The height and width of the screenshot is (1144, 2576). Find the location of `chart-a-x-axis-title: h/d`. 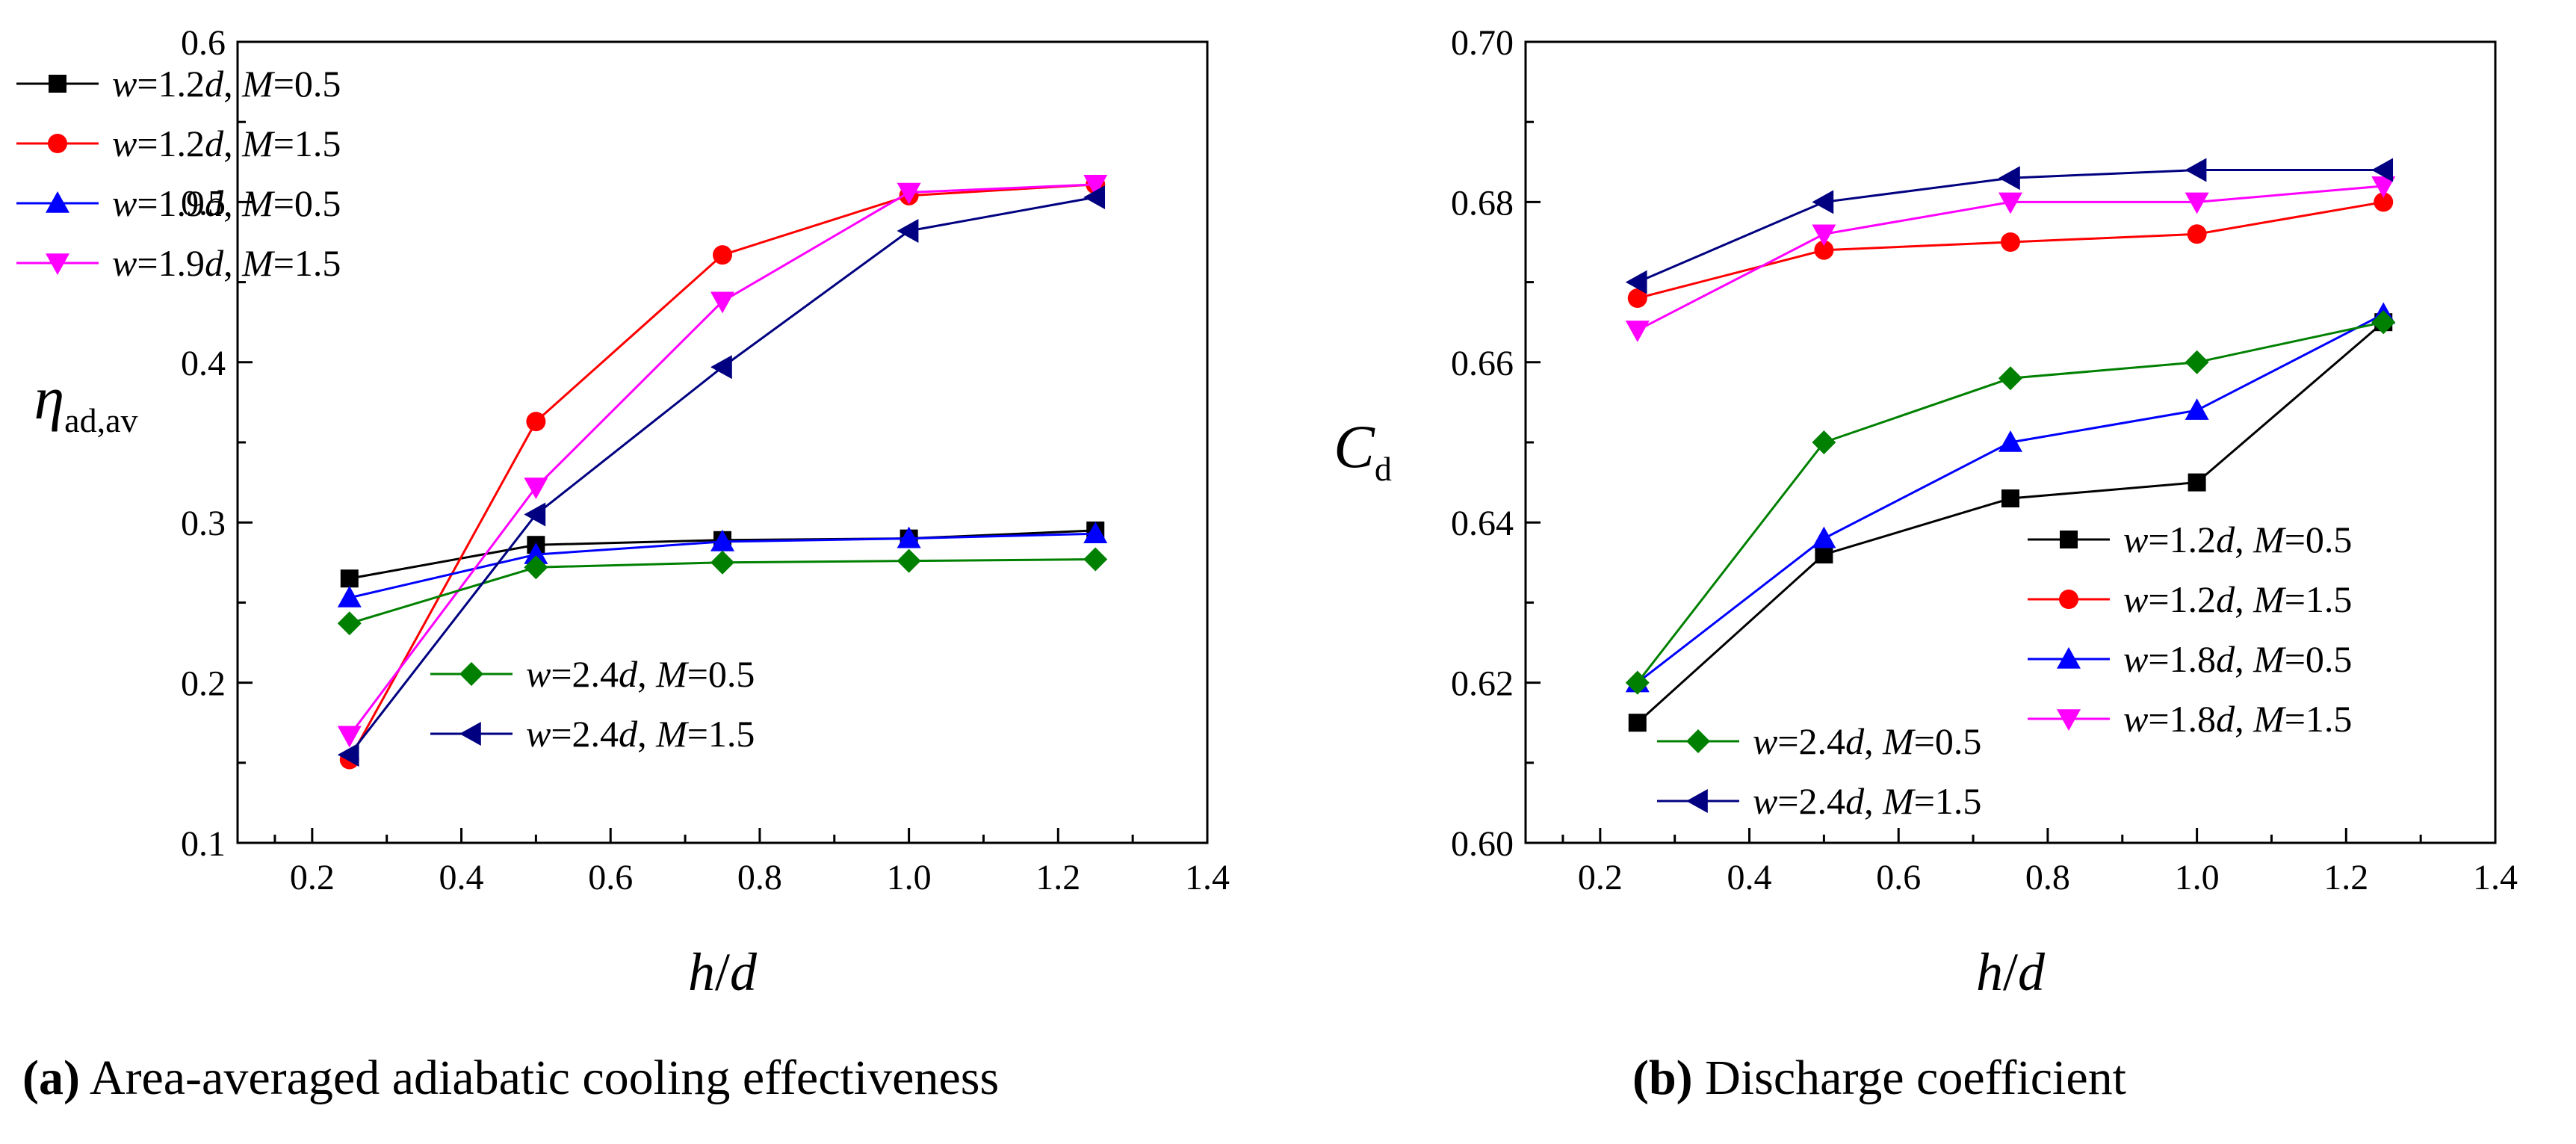

chart-a-x-axis-title: h/d is located at coordinates (723, 972).